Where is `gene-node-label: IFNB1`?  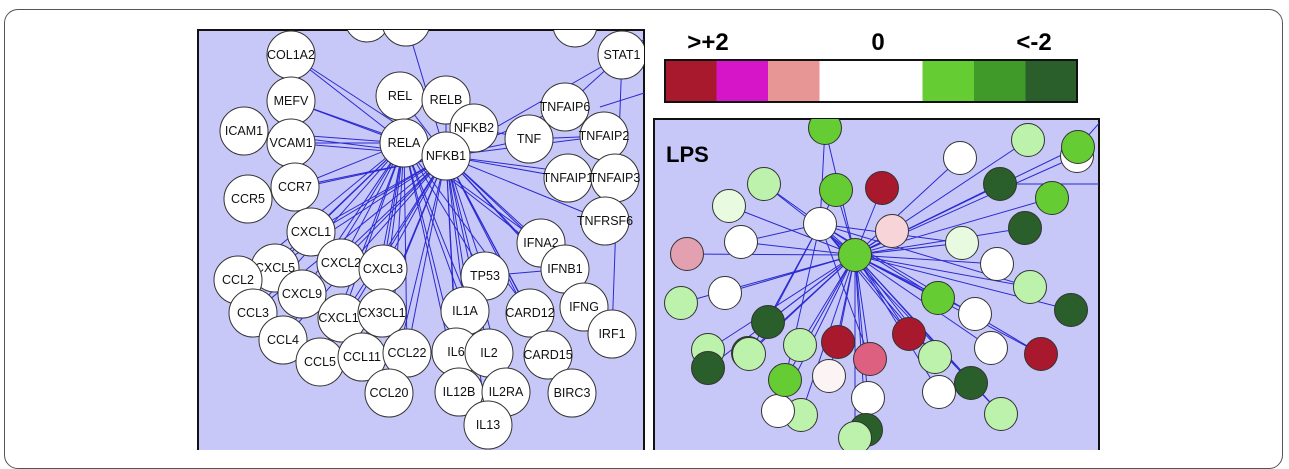
gene-node-label: IFNB1 is located at coordinates (564, 269).